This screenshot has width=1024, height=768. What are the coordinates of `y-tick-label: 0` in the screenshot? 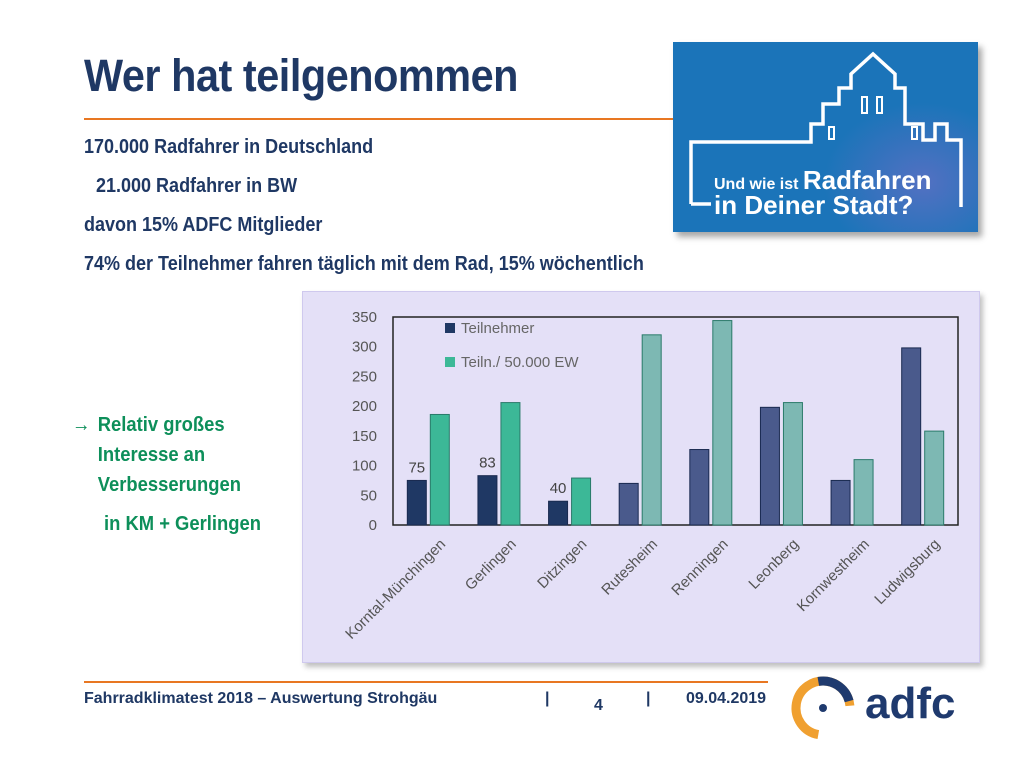 It's located at (373, 525).